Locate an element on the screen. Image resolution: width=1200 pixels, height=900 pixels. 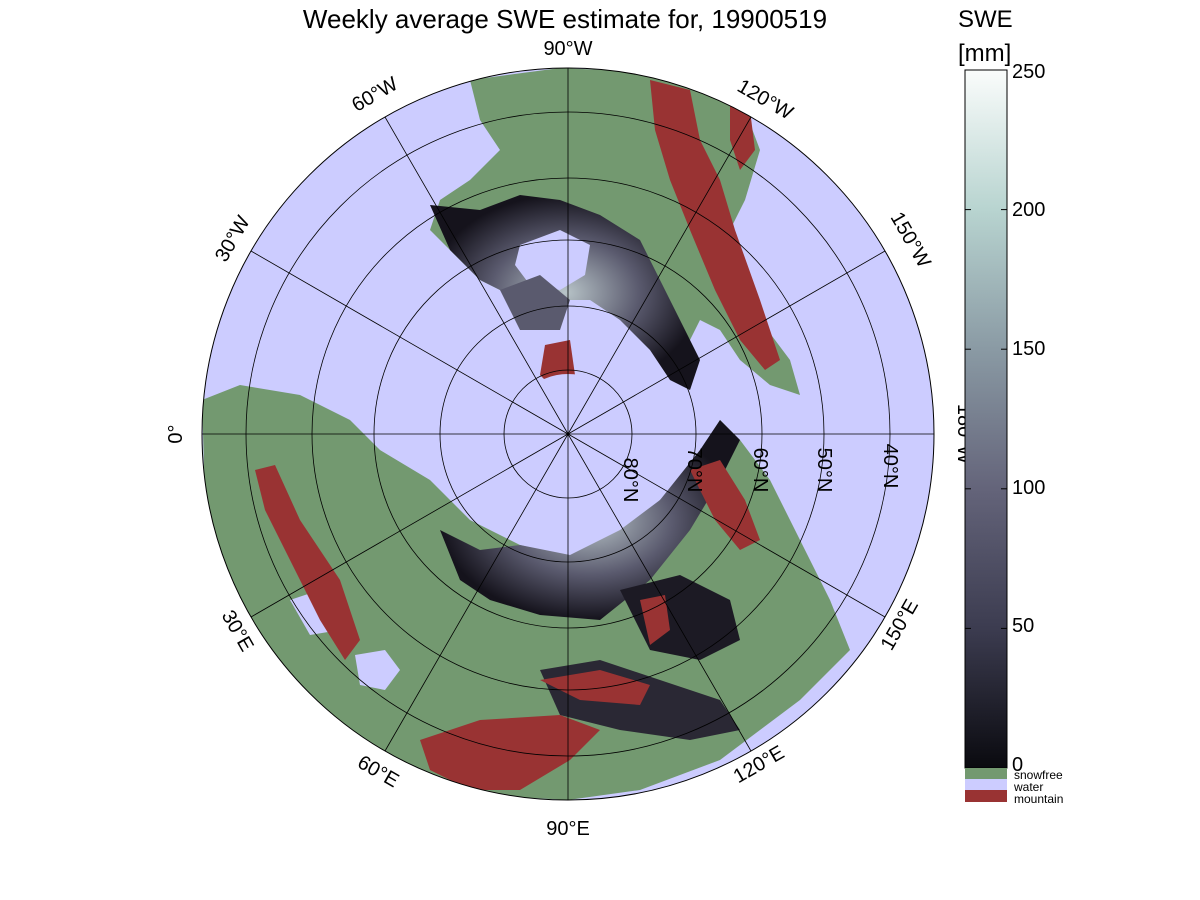
lat-label-60n: 60°N is located at coordinates (760, 470).